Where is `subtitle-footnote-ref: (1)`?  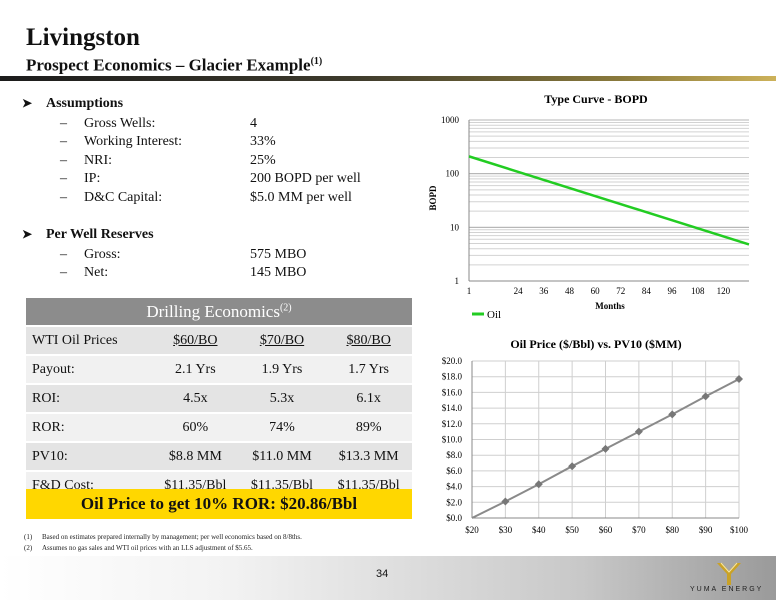
subtitle-footnote-ref: (1) is located at coordinates (316, 61).